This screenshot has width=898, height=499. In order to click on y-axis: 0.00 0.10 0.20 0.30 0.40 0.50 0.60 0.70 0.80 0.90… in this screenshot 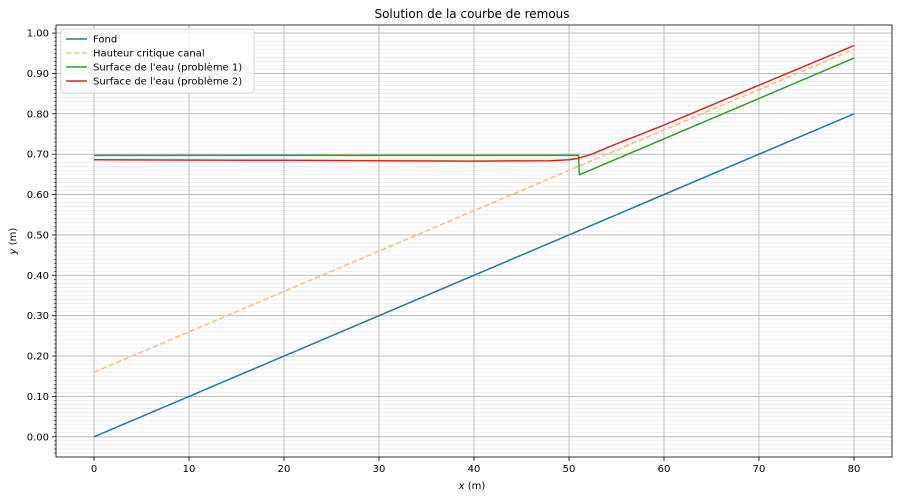, I will do `click(41, 241)`.